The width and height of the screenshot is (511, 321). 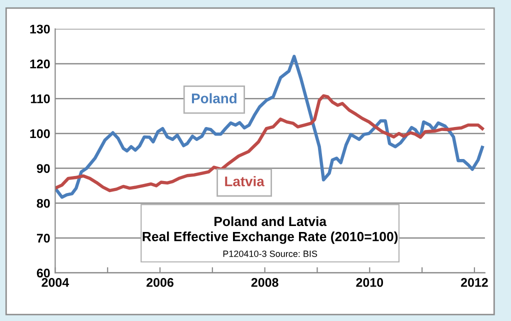 I want to click on y-tick-label: 130, so click(x=40, y=29).